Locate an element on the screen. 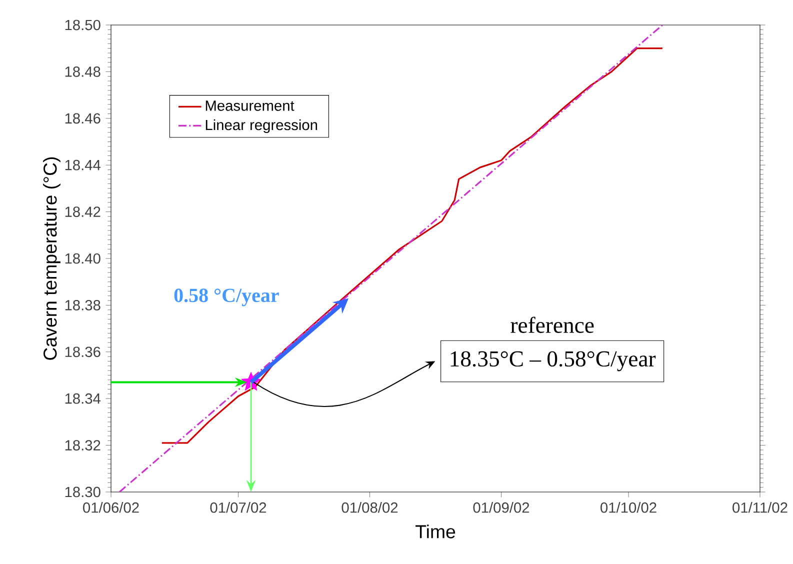  y-tick-label: 18.30 is located at coordinates (82, 492).